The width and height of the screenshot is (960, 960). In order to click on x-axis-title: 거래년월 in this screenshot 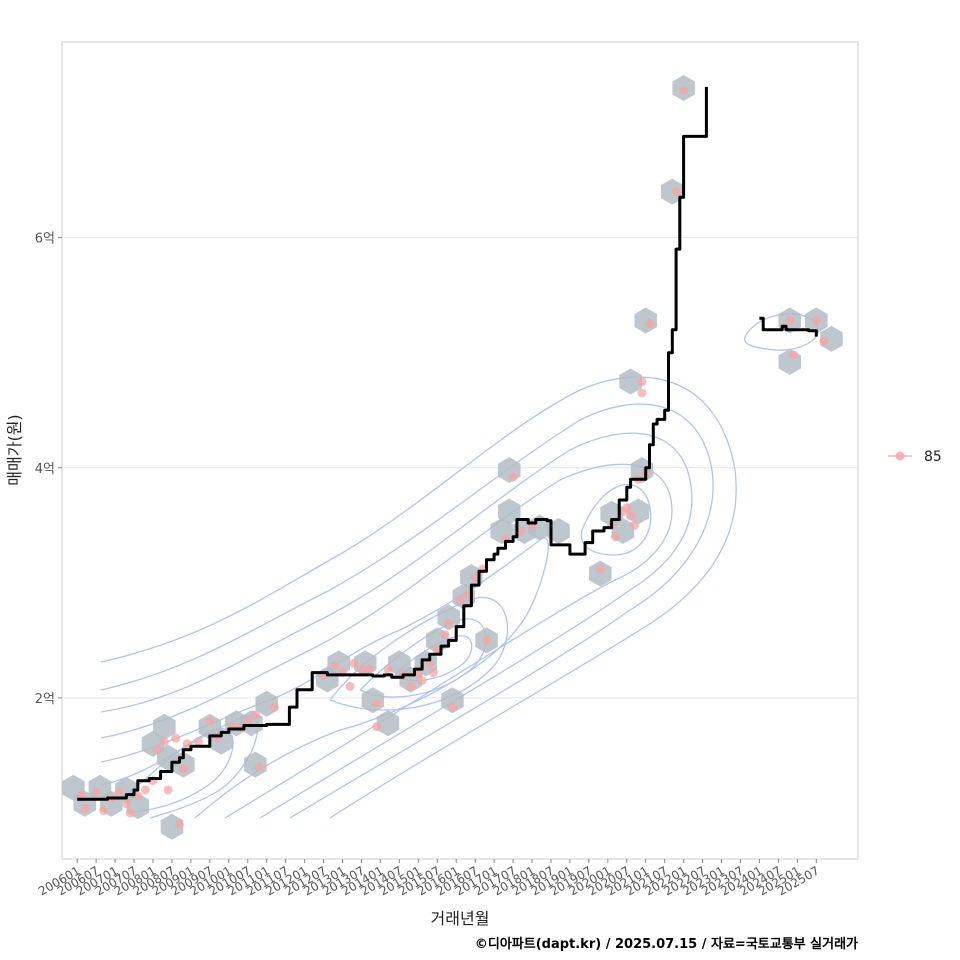, I will do `click(460, 918)`.